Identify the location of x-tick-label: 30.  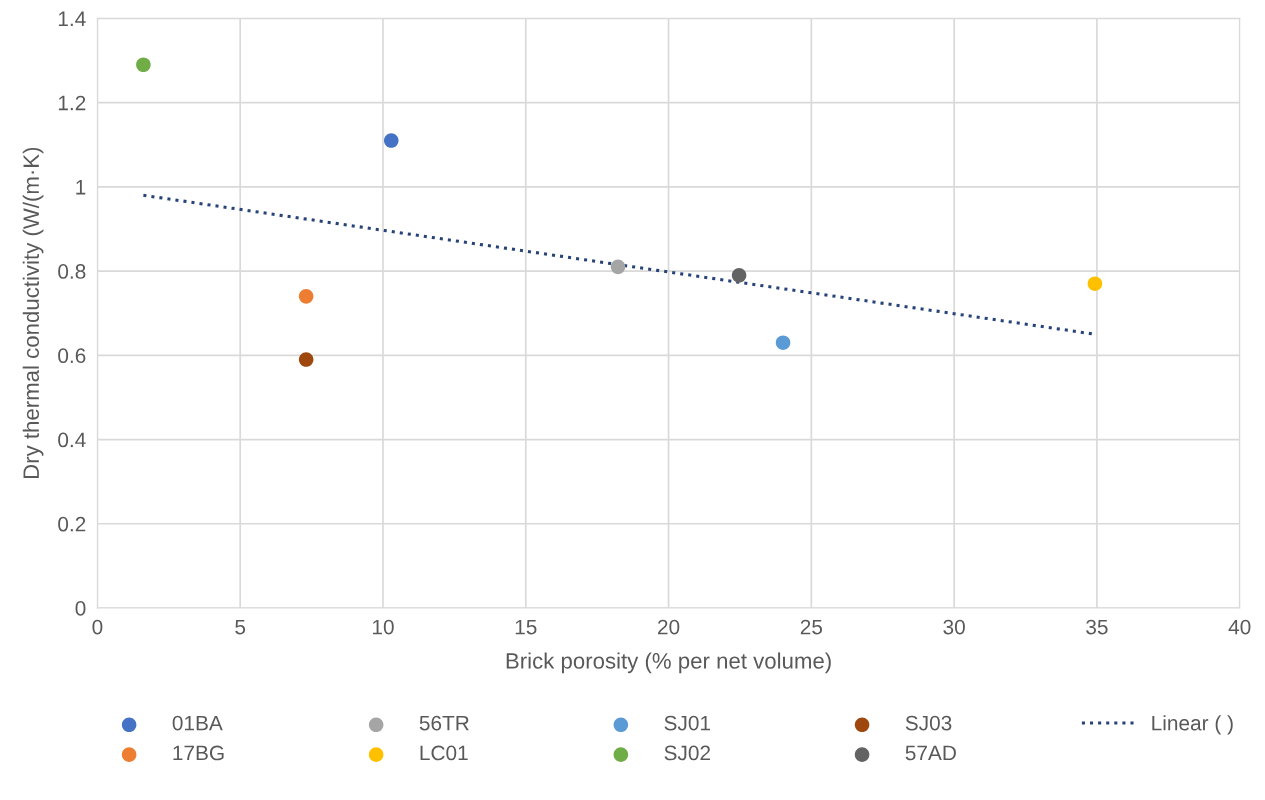
(954, 627).